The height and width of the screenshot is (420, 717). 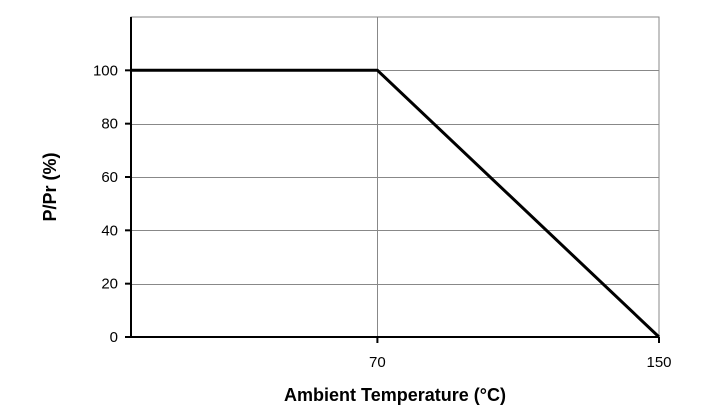 What do you see at coordinates (114, 337) in the screenshot?
I see `y-tick-label: 0` at bounding box center [114, 337].